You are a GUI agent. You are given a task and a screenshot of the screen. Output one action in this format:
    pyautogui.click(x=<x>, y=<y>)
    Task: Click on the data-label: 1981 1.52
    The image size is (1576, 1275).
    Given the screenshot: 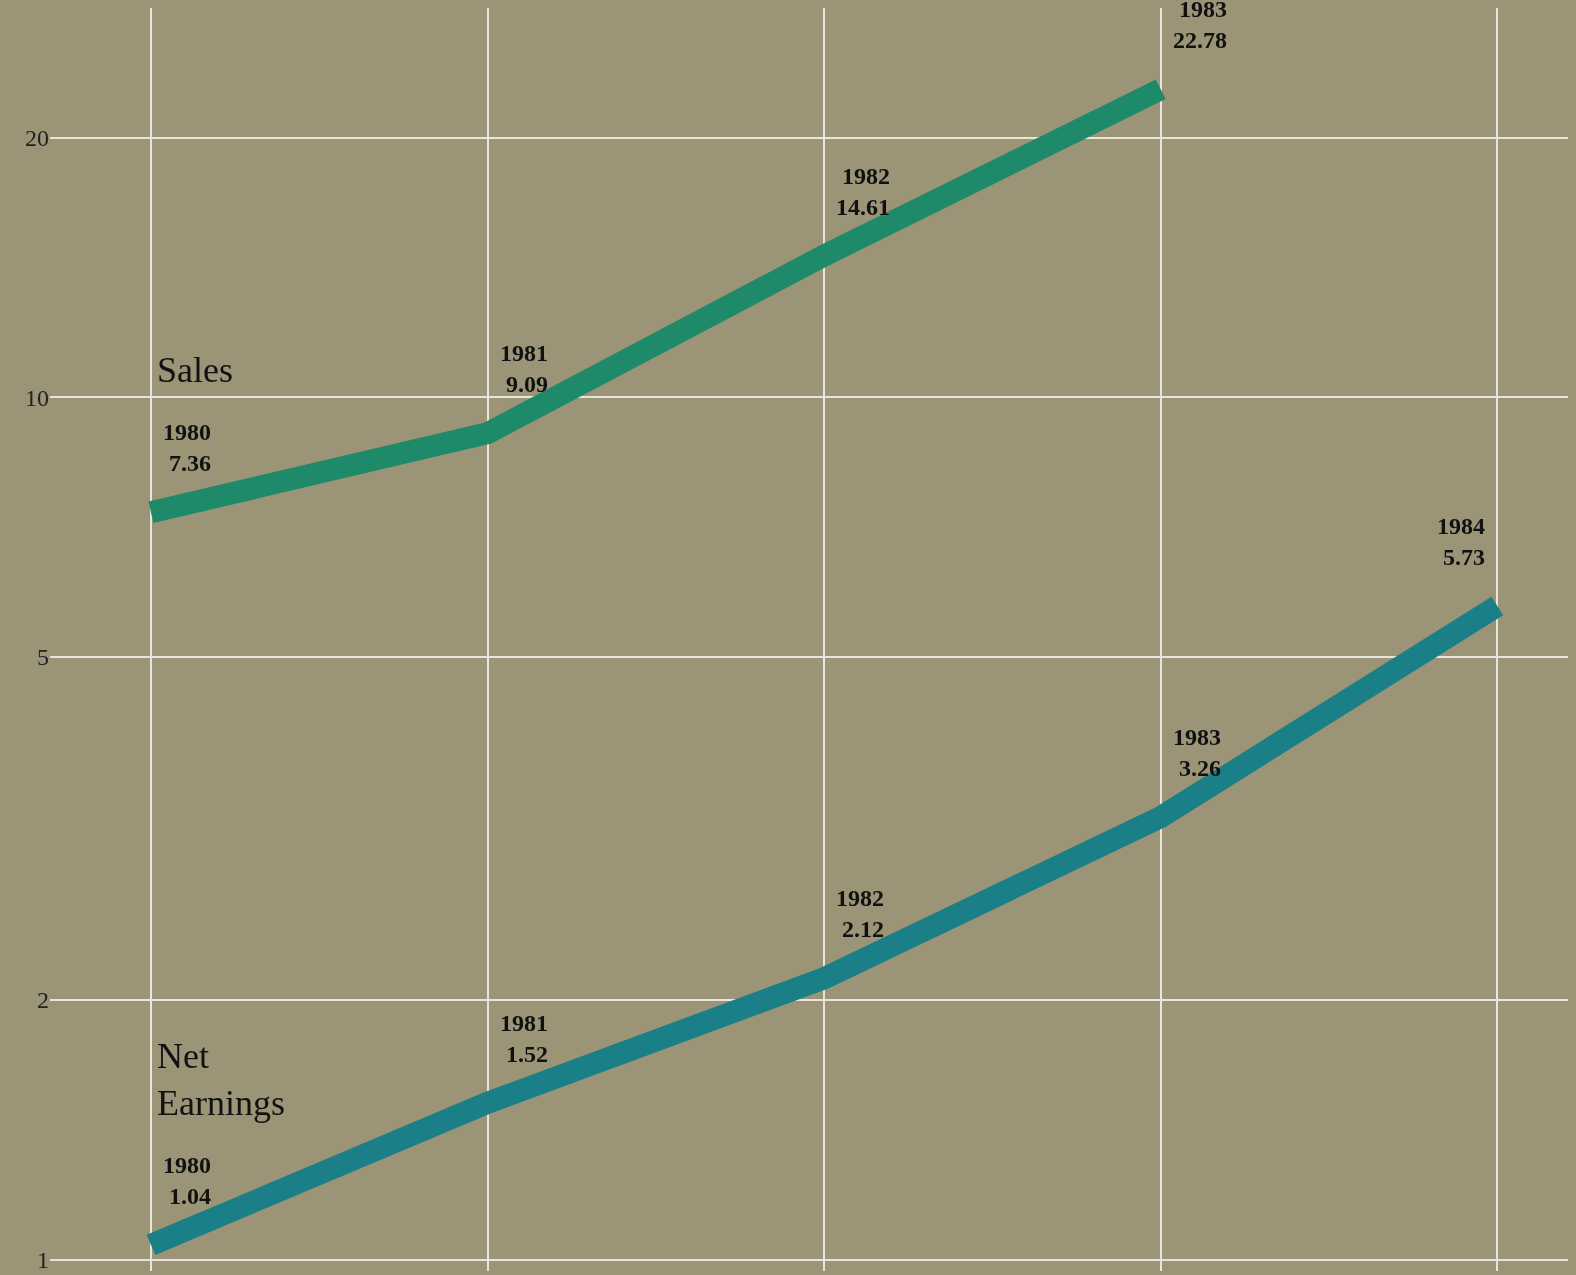 What is the action you would take?
    pyautogui.click(x=524, y=1039)
    